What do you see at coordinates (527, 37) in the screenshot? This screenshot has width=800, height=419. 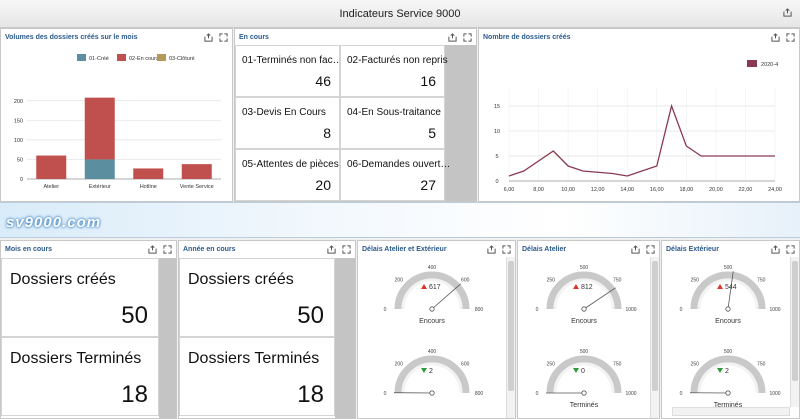 I see `panel-title: Nombre de dossiers créés` at bounding box center [527, 37].